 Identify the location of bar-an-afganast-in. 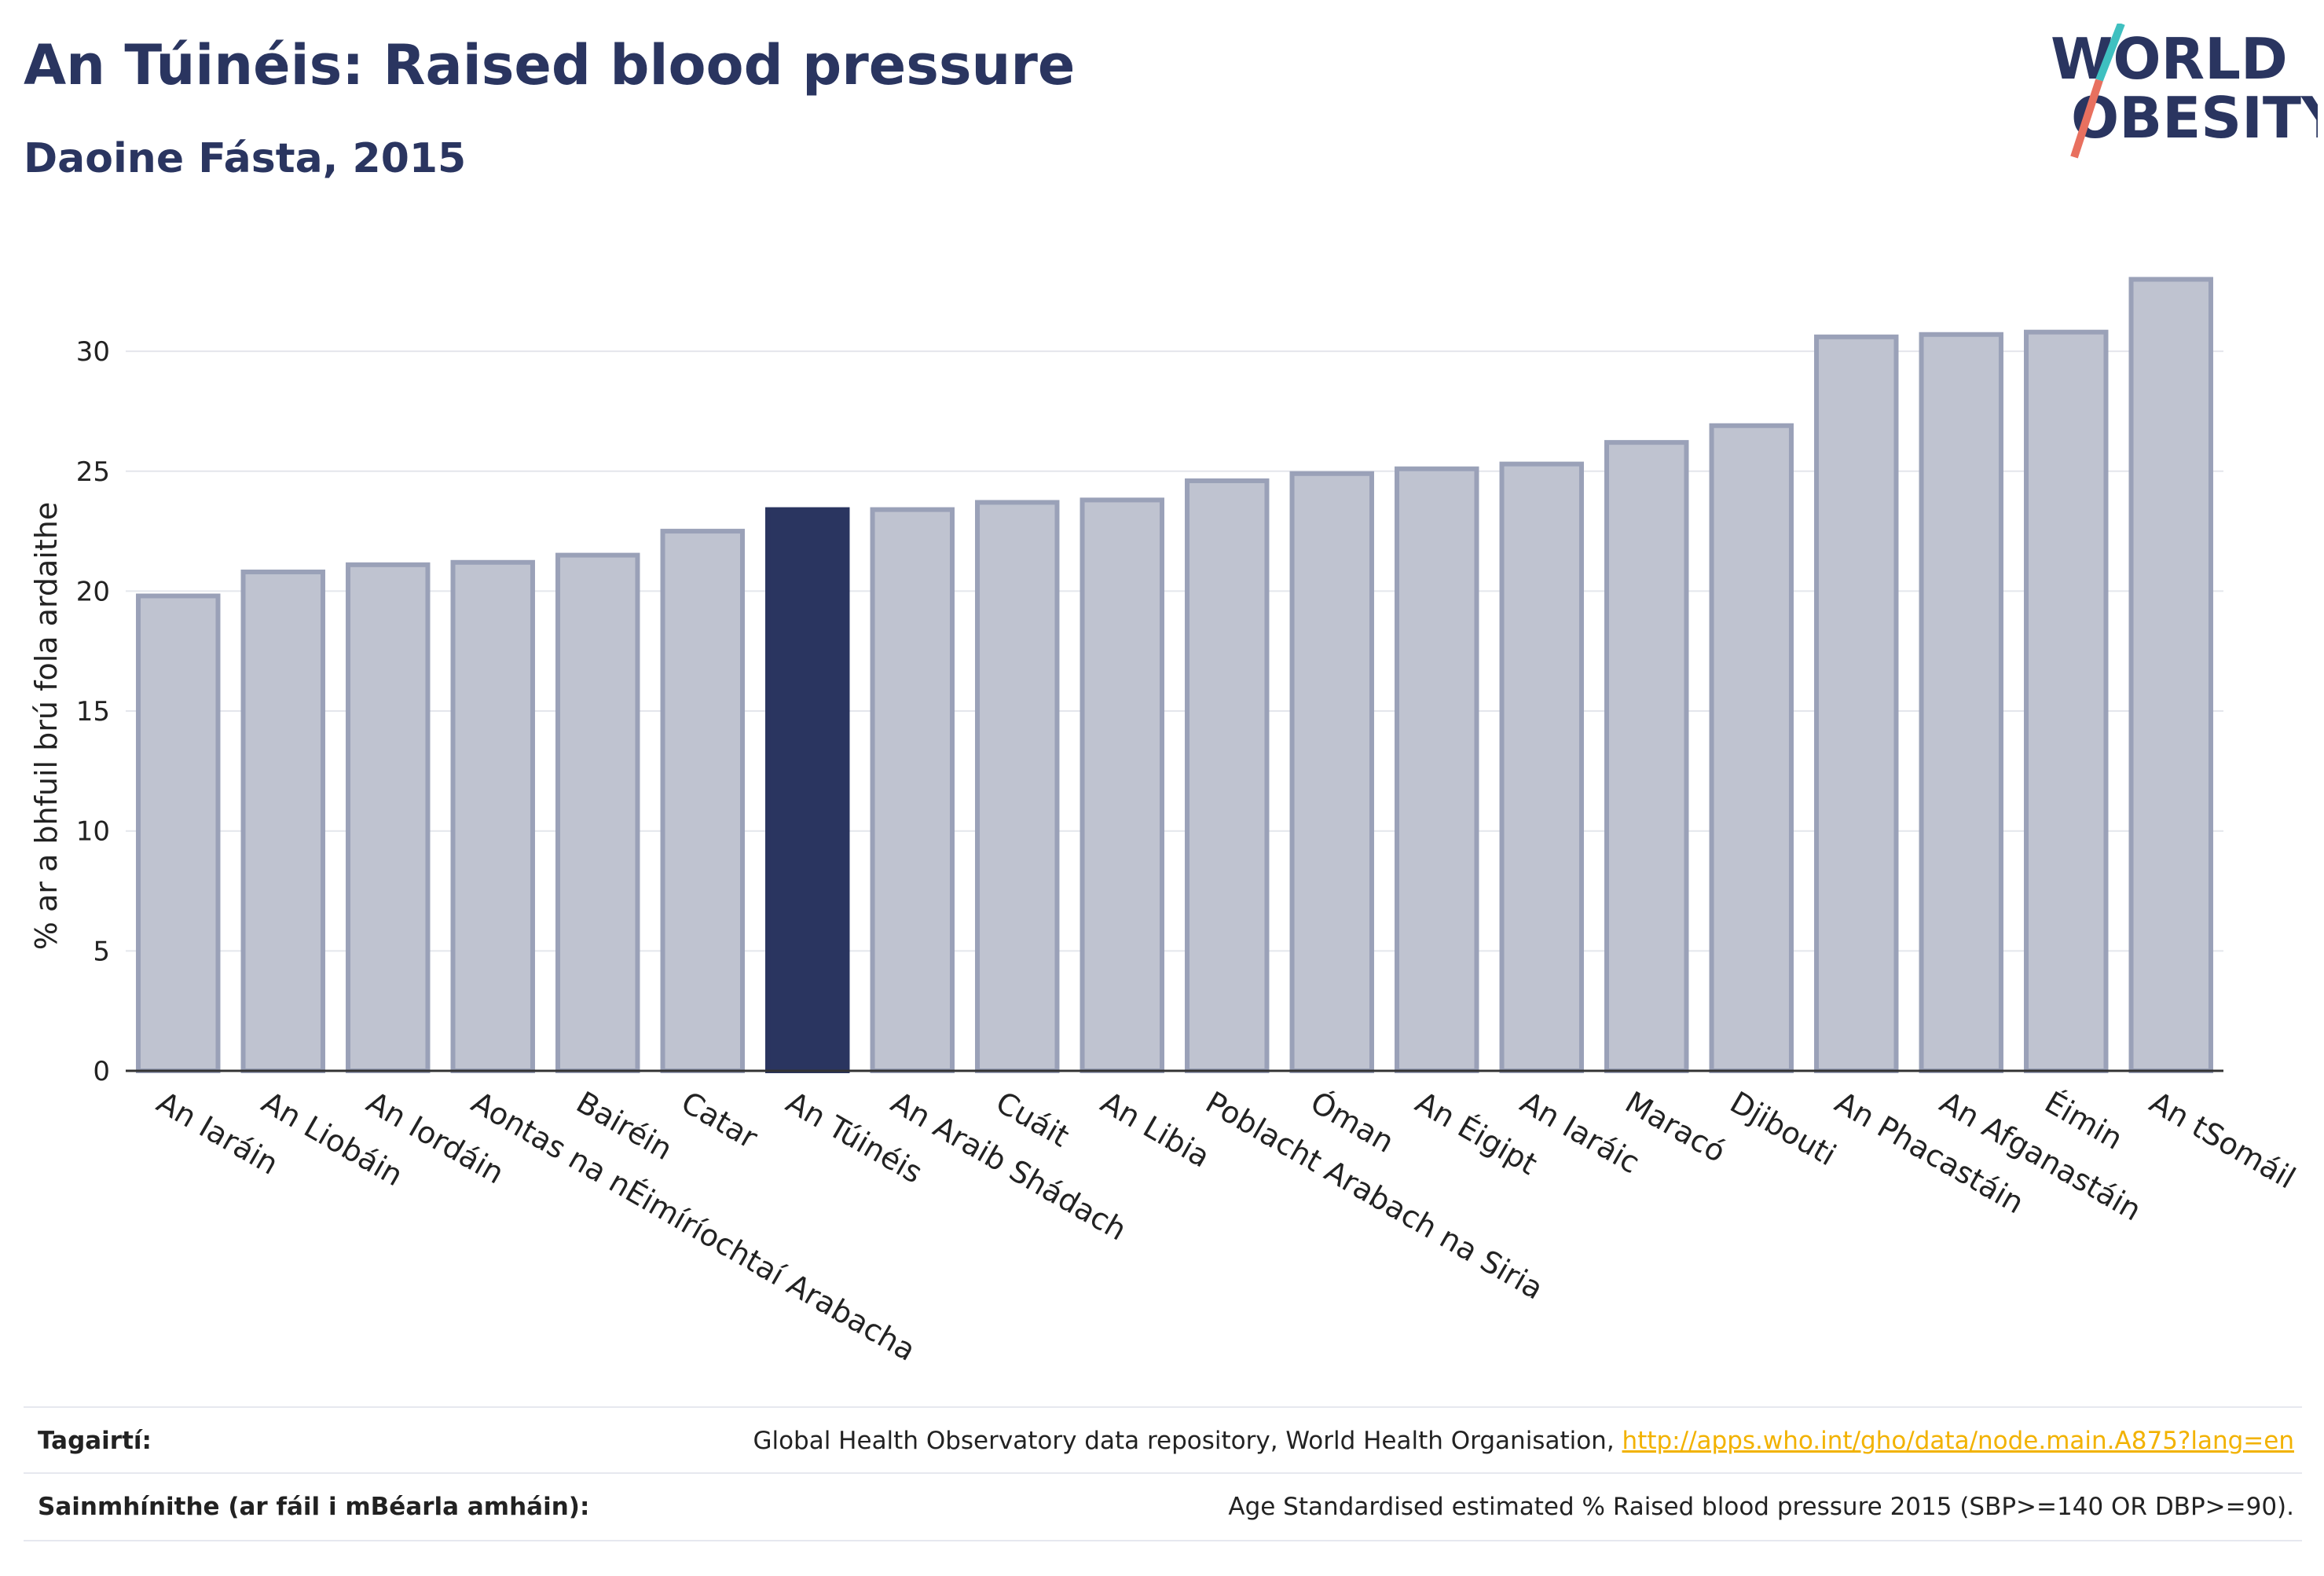
(1961, 702).